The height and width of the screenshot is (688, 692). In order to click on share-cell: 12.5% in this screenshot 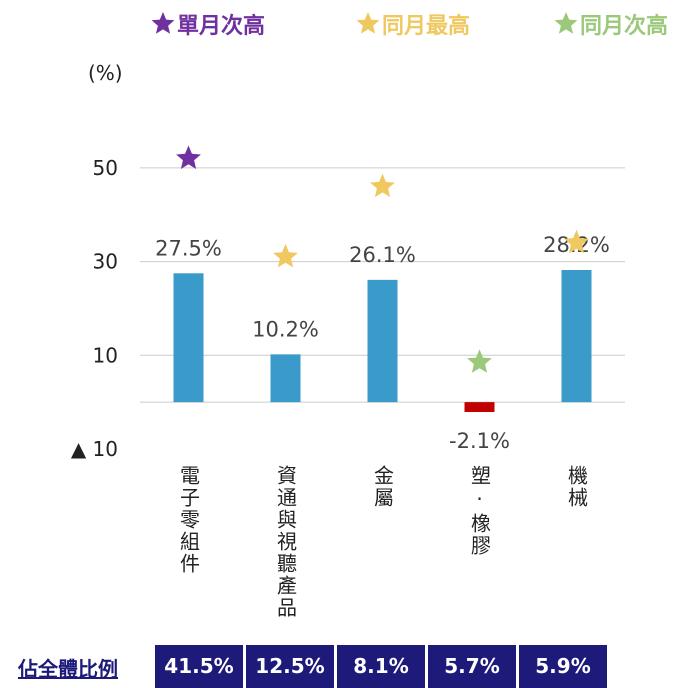, I will do `click(290, 666)`.